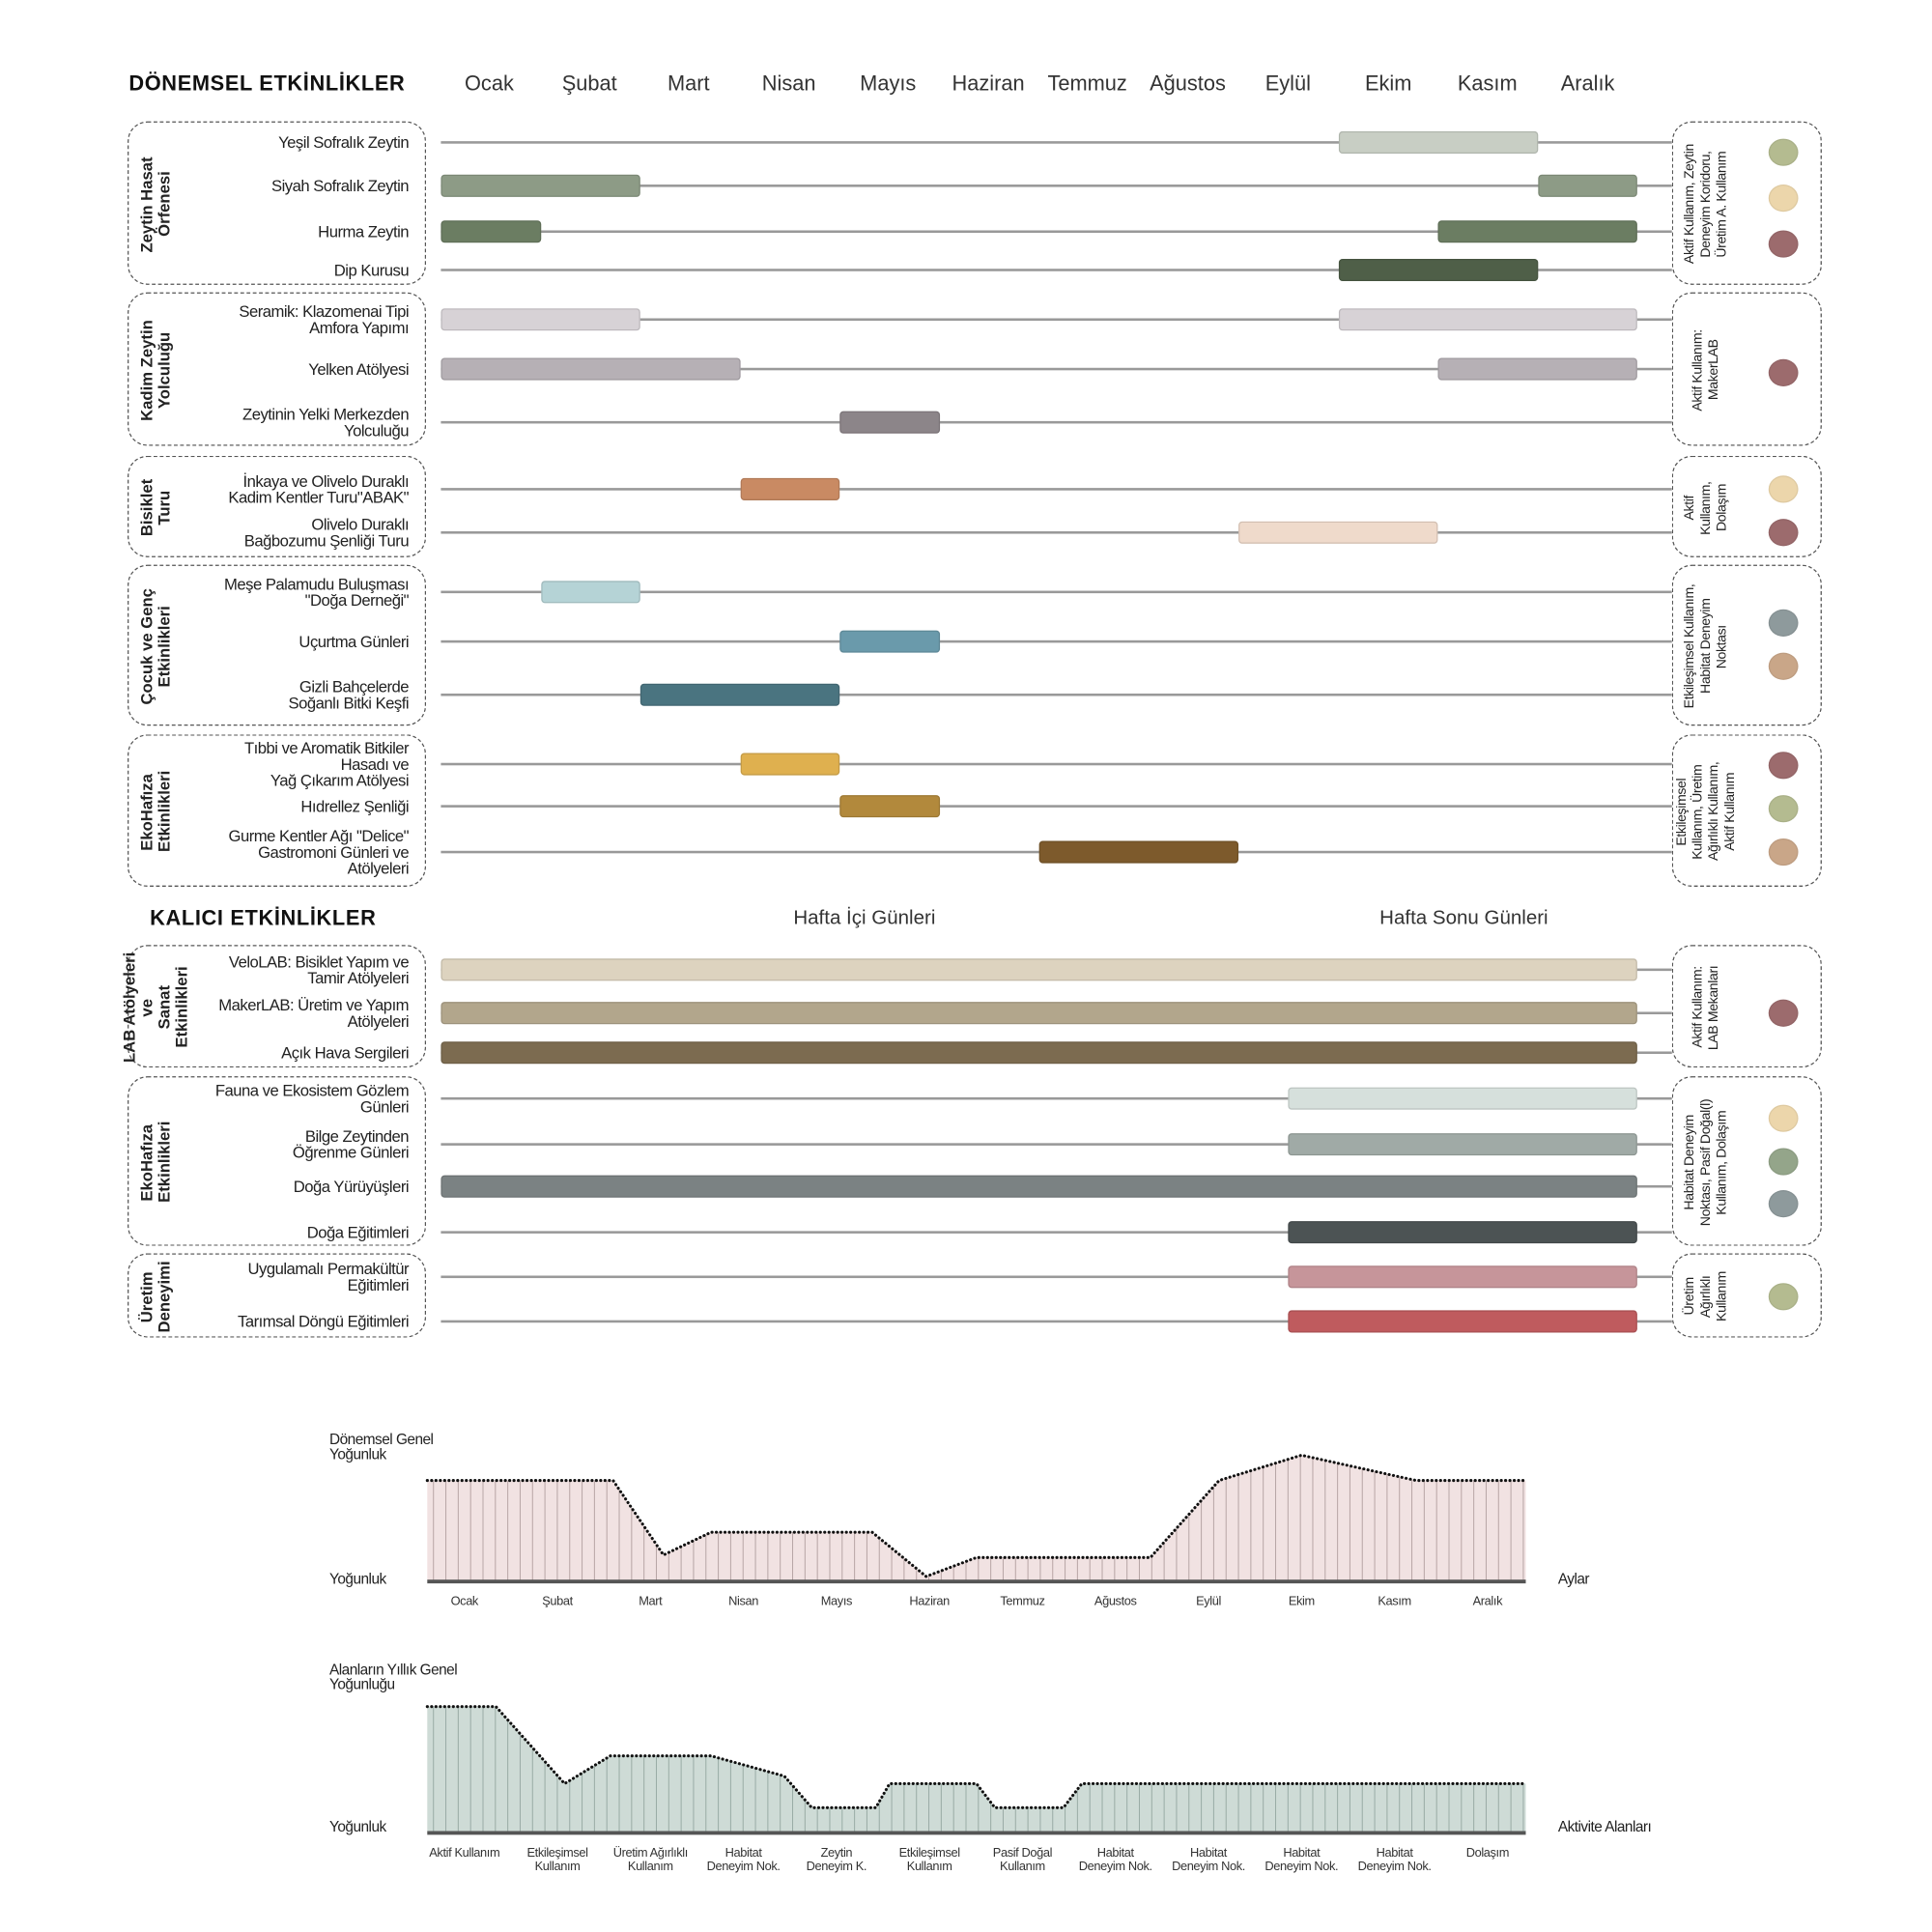 The image size is (1932, 1932). I want to click on x-tick-label: Kasım, so click(1394, 1602).